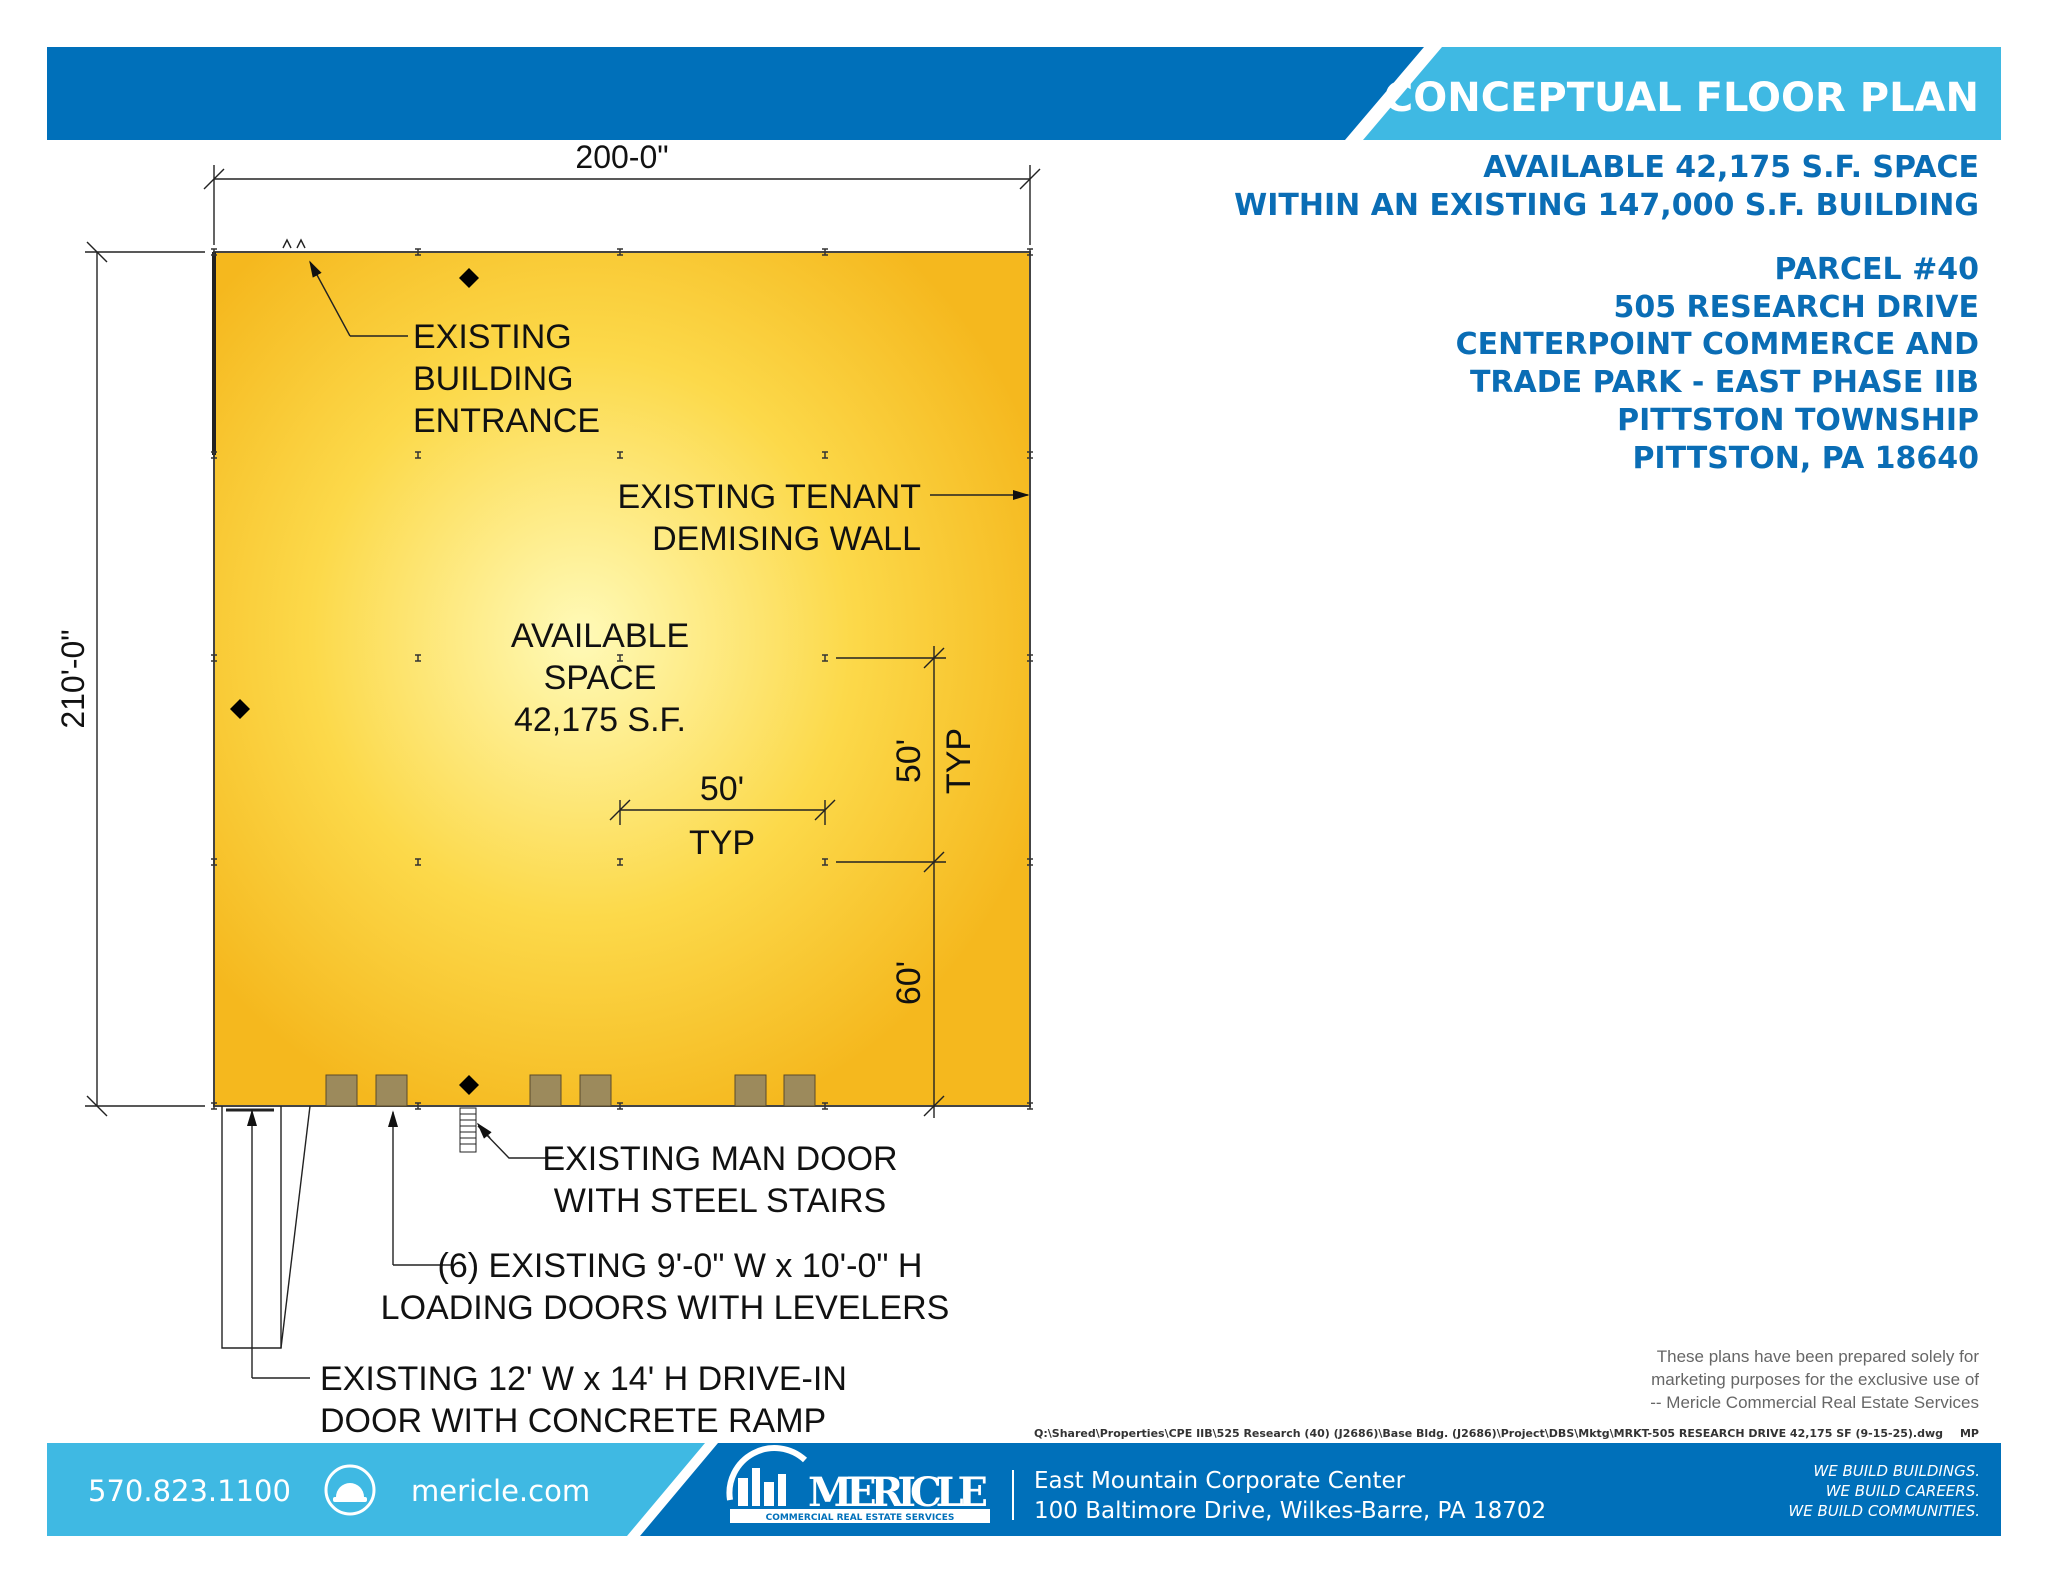  What do you see at coordinates (665, 1308) in the screenshot?
I see `loading-doors-label: LOADING DOORS WITH LEVELERS` at bounding box center [665, 1308].